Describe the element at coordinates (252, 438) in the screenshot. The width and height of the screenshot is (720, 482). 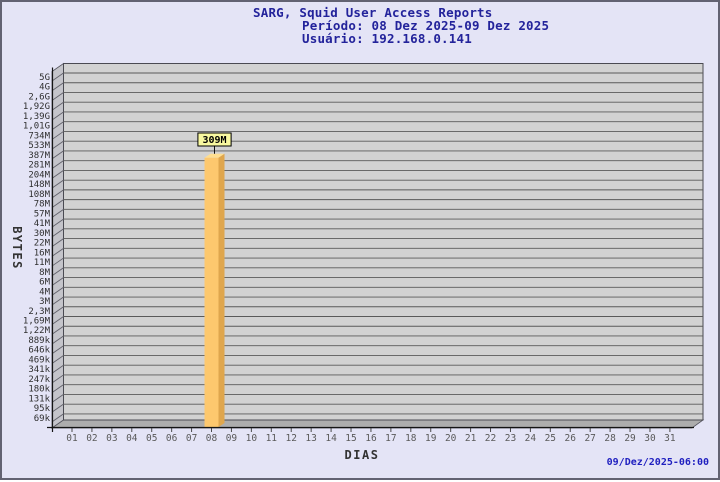
I see `x-tick-label: 10` at that location.